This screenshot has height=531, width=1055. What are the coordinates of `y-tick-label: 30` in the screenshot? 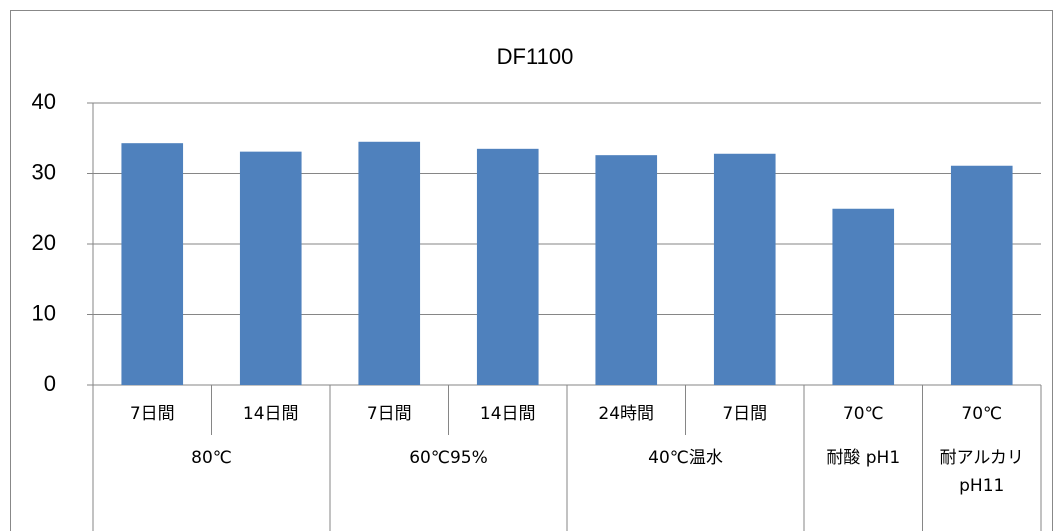 It's located at (44, 171).